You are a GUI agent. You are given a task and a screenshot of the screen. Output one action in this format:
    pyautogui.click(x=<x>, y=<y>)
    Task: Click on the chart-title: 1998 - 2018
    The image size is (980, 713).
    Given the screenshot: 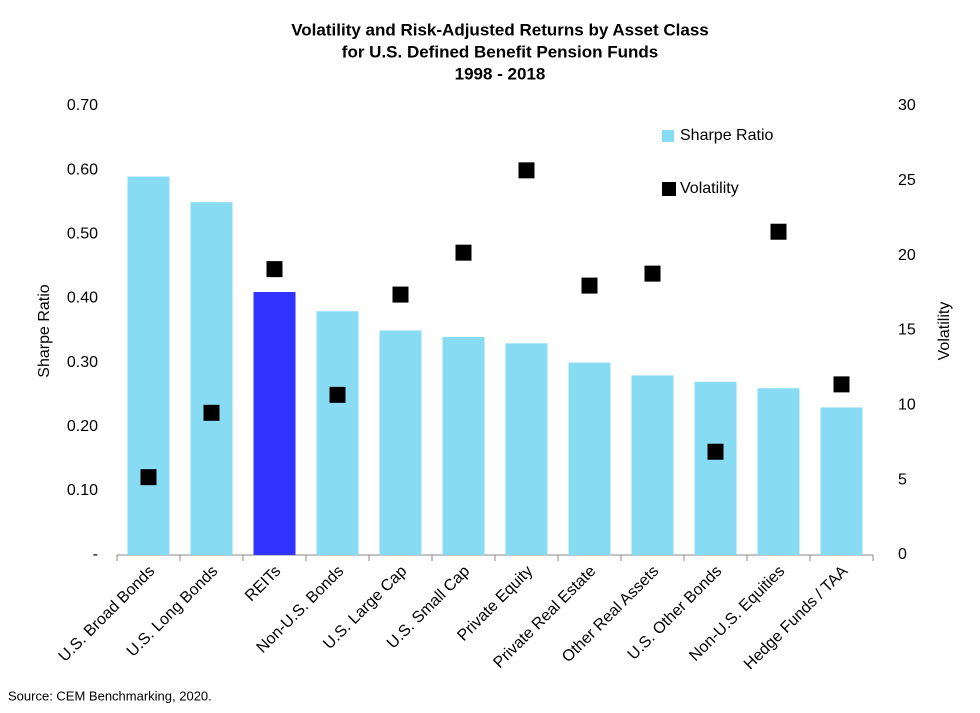 What is the action you would take?
    pyautogui.click(x=500, y=73)
    